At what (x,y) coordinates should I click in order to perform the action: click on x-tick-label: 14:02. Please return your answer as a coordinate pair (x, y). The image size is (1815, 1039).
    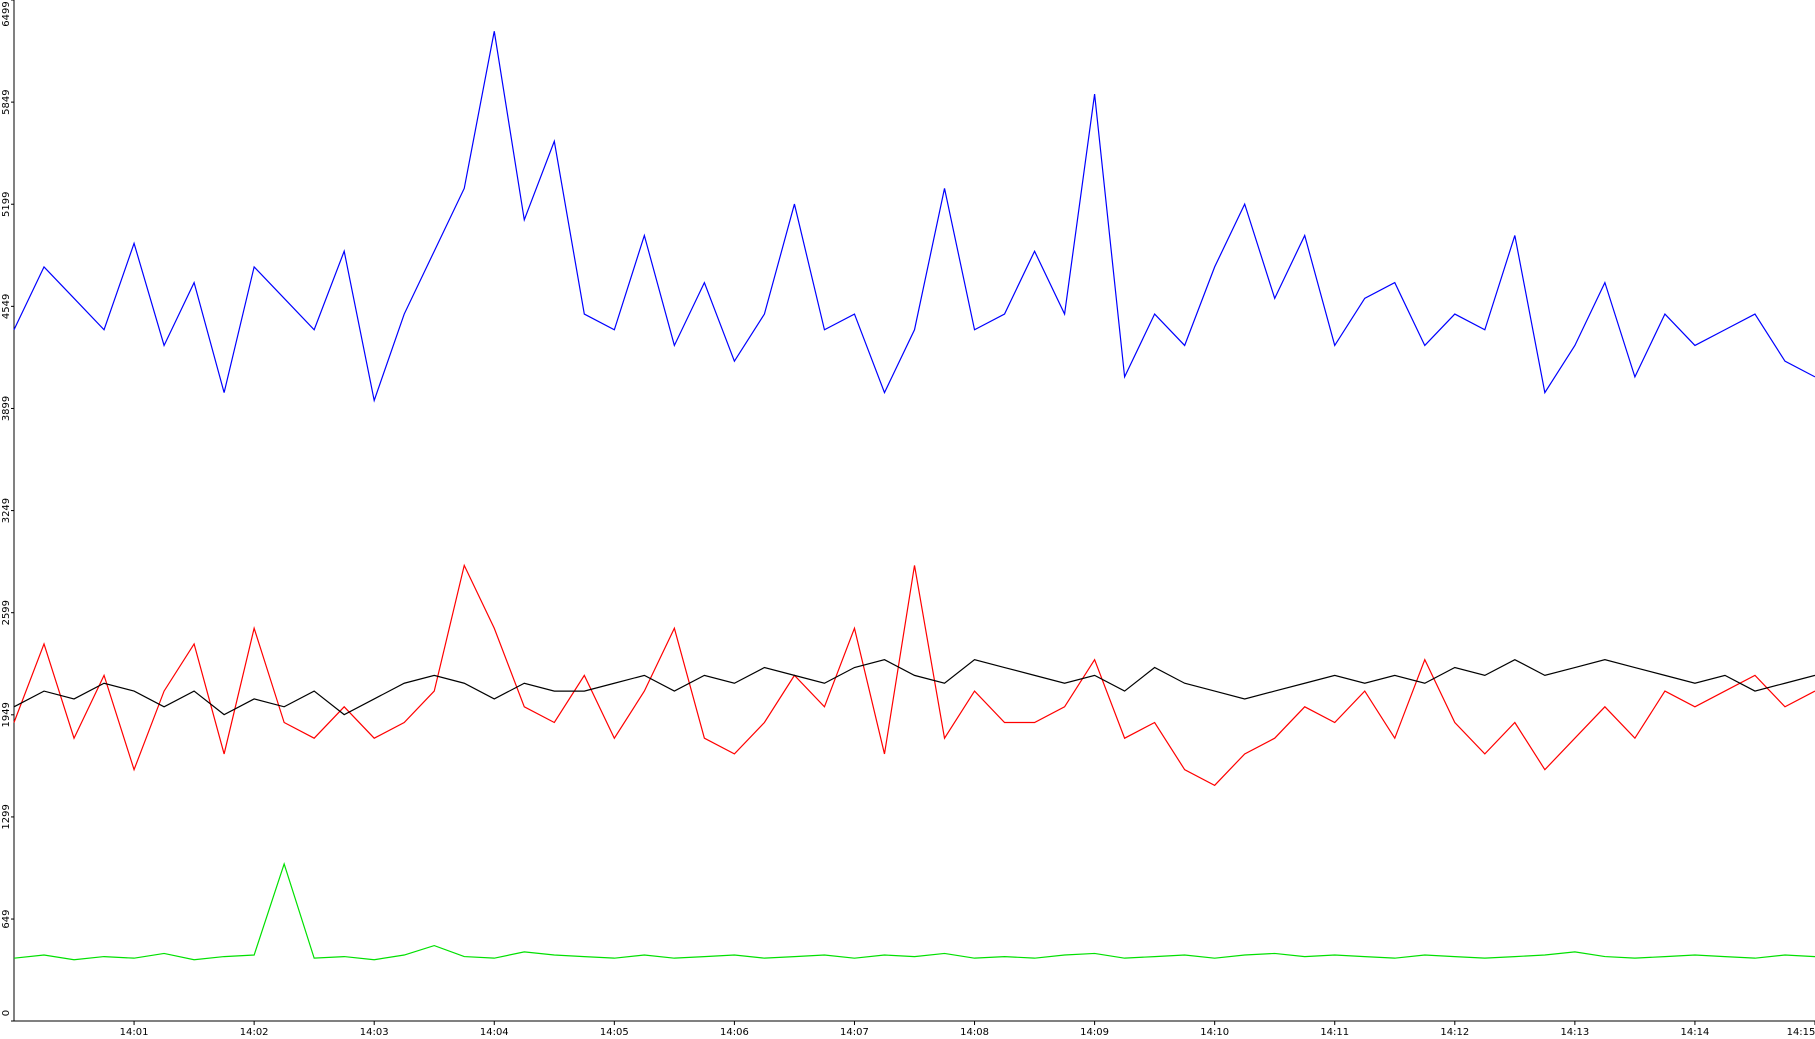
    Looking at the image, I should click on (254, 1032).